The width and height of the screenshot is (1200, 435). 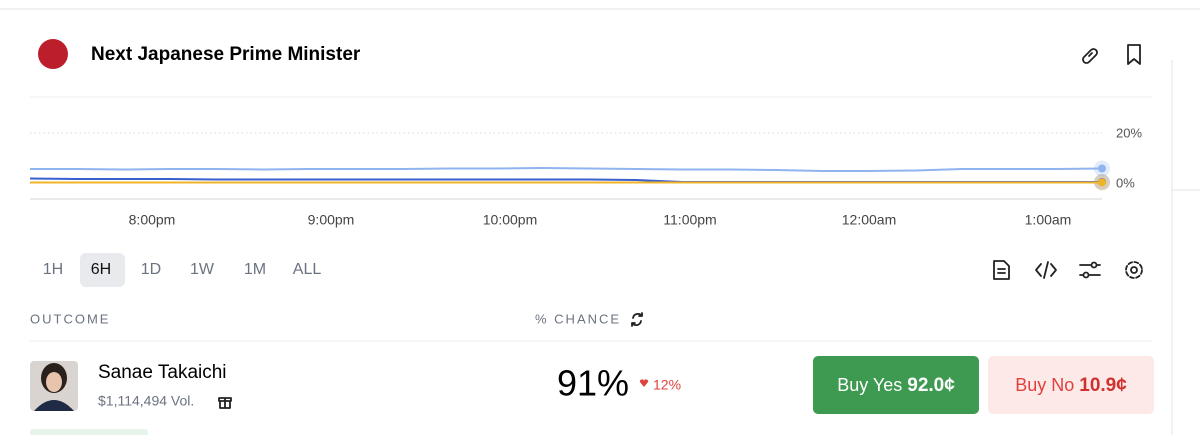 What do you see at coordinates (331, 220) in the screenshot?
I see `x-tick-label: 9:00pm` at bounding box center [331, 220].